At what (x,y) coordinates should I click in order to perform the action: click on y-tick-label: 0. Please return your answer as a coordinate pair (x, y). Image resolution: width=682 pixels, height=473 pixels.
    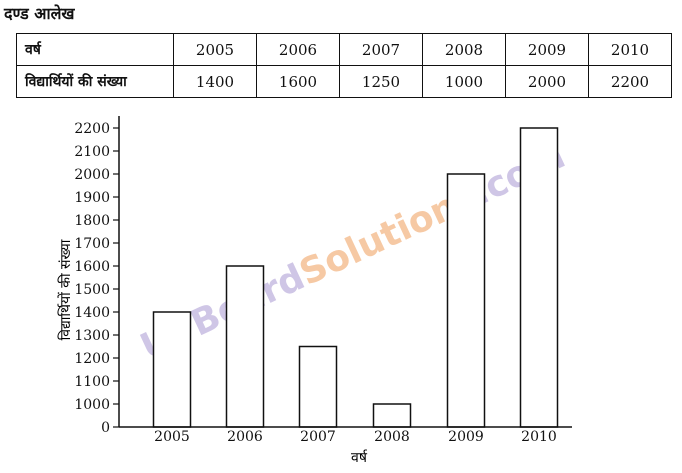
    Looking at the image, I should click on (105, 428).